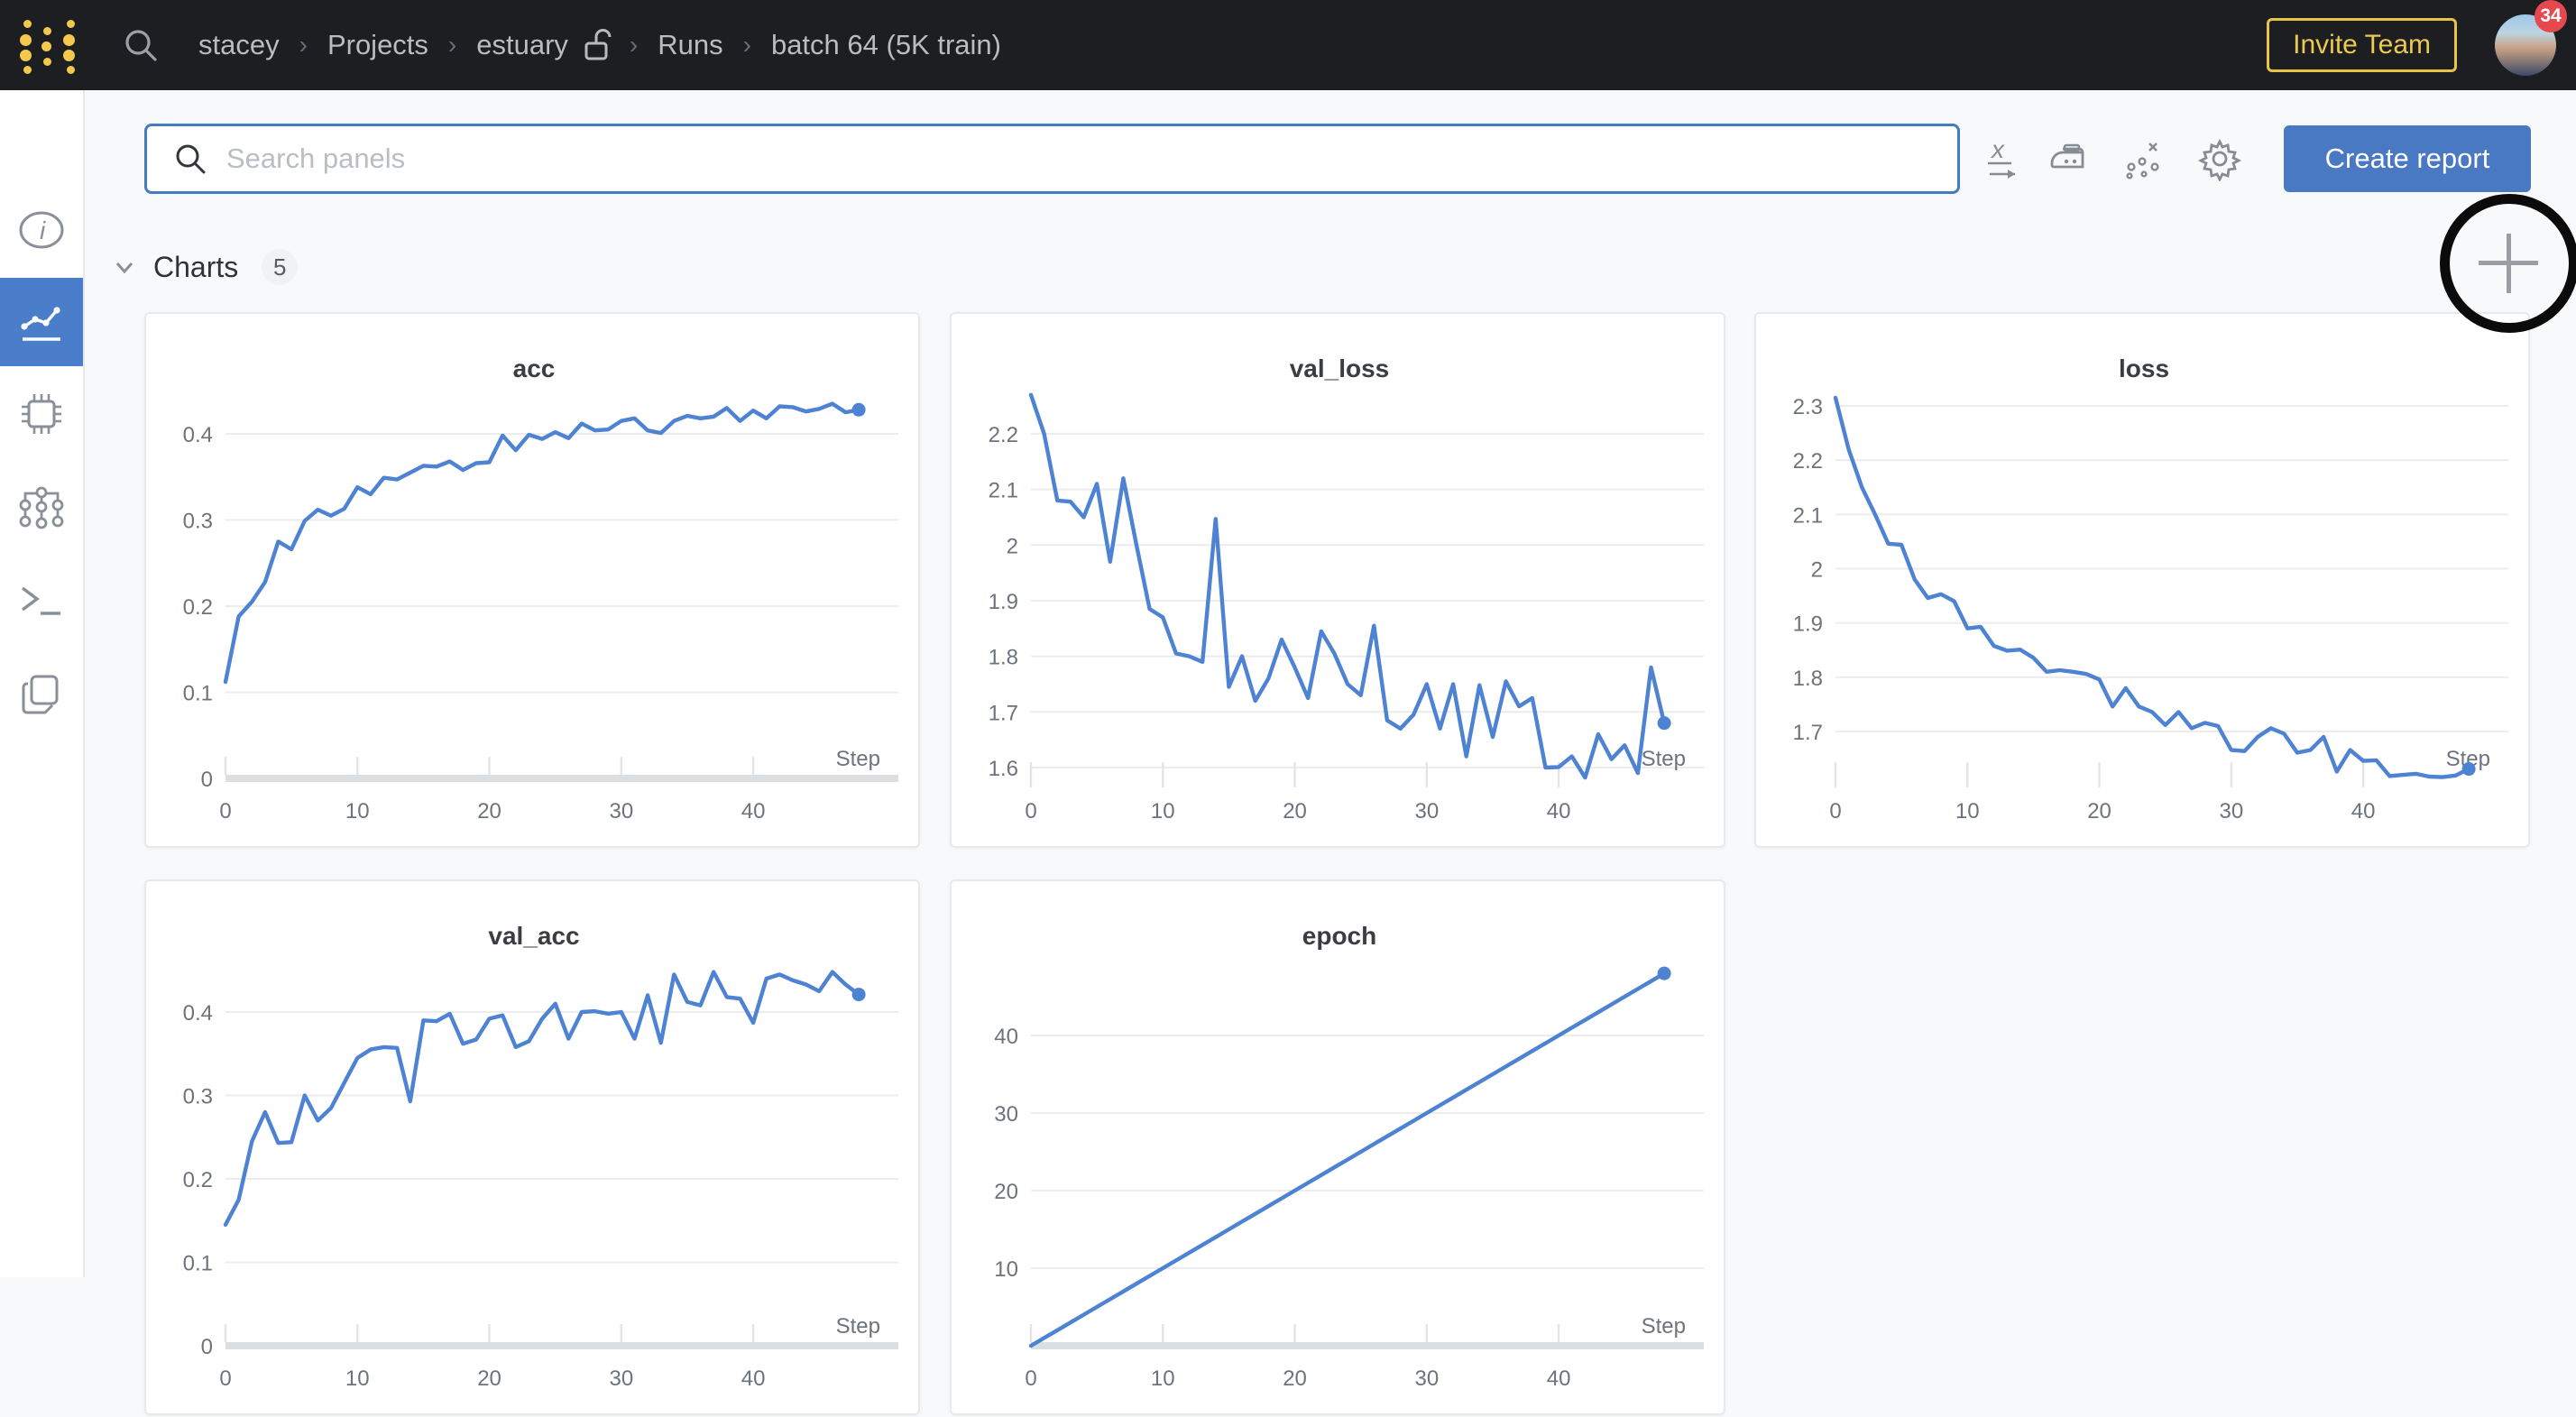 The width and height of the screenshot is (2576, 1417). I want to click on settings-gear-icon, so click(2219, 158).